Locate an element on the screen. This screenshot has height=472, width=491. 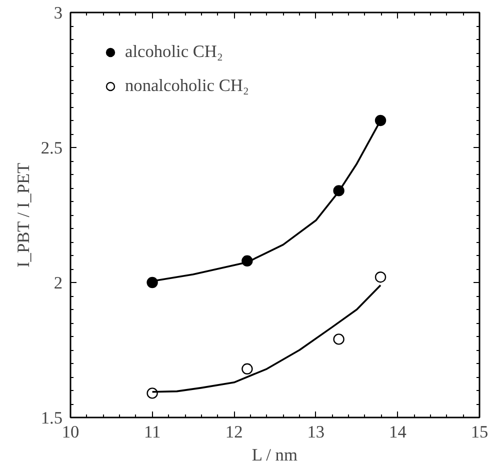
y-tick-label: 2.5 is located at coordinates (51, 148).